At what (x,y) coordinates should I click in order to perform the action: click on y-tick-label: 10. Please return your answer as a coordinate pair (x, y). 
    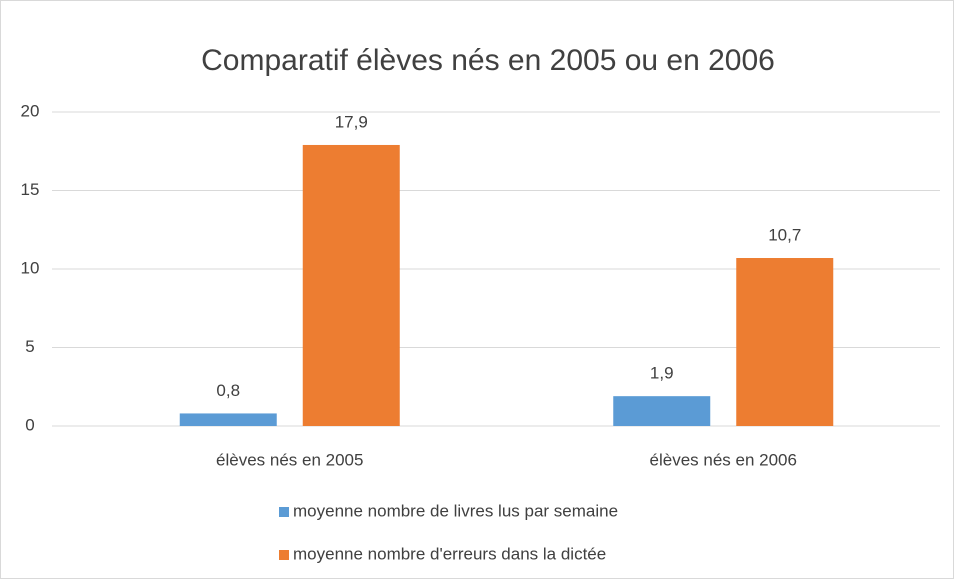
    Looking at the image, I should click on (30, 267).